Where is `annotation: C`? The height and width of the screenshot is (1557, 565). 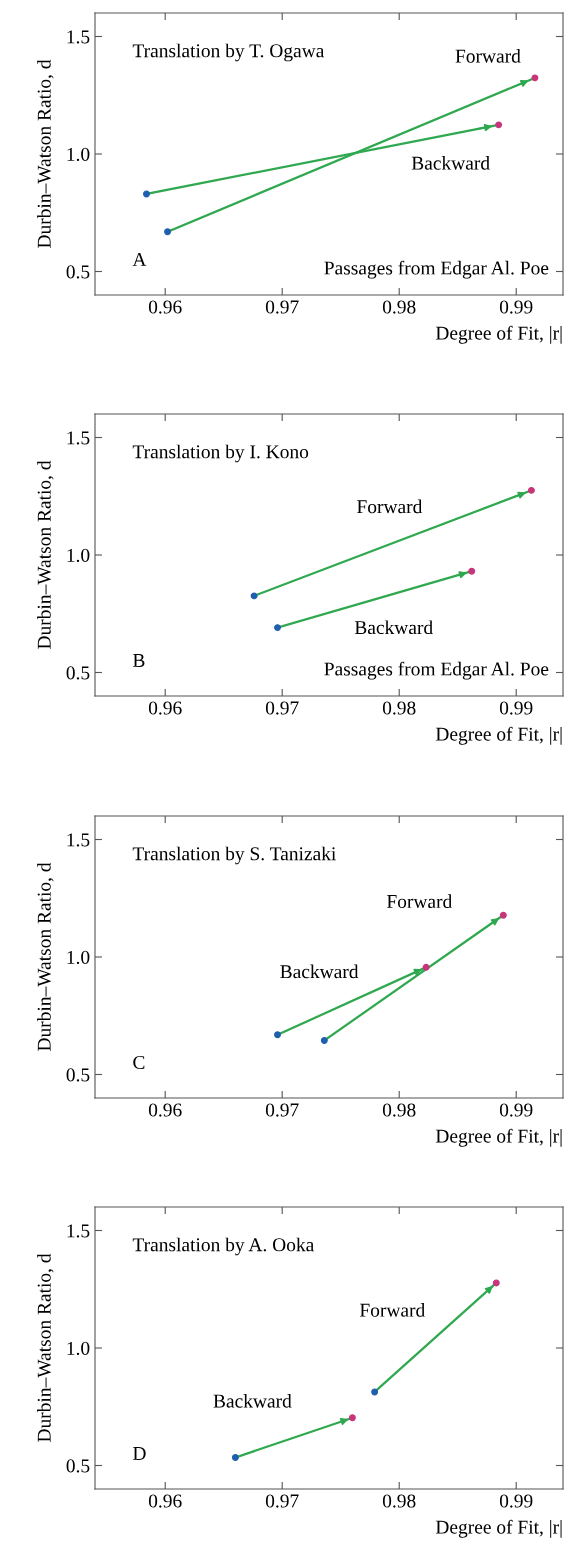
annotation: C is located at coordinates (139, 1062).